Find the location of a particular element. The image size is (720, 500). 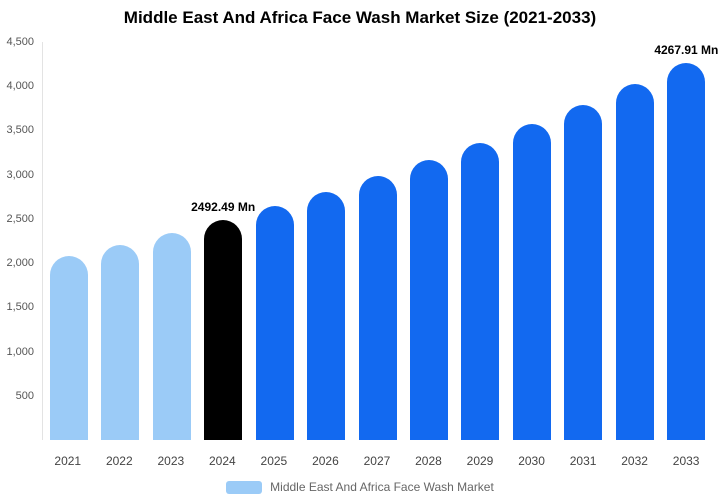

y-axis-tick-label: 500 is located at coordinates (24, 395).